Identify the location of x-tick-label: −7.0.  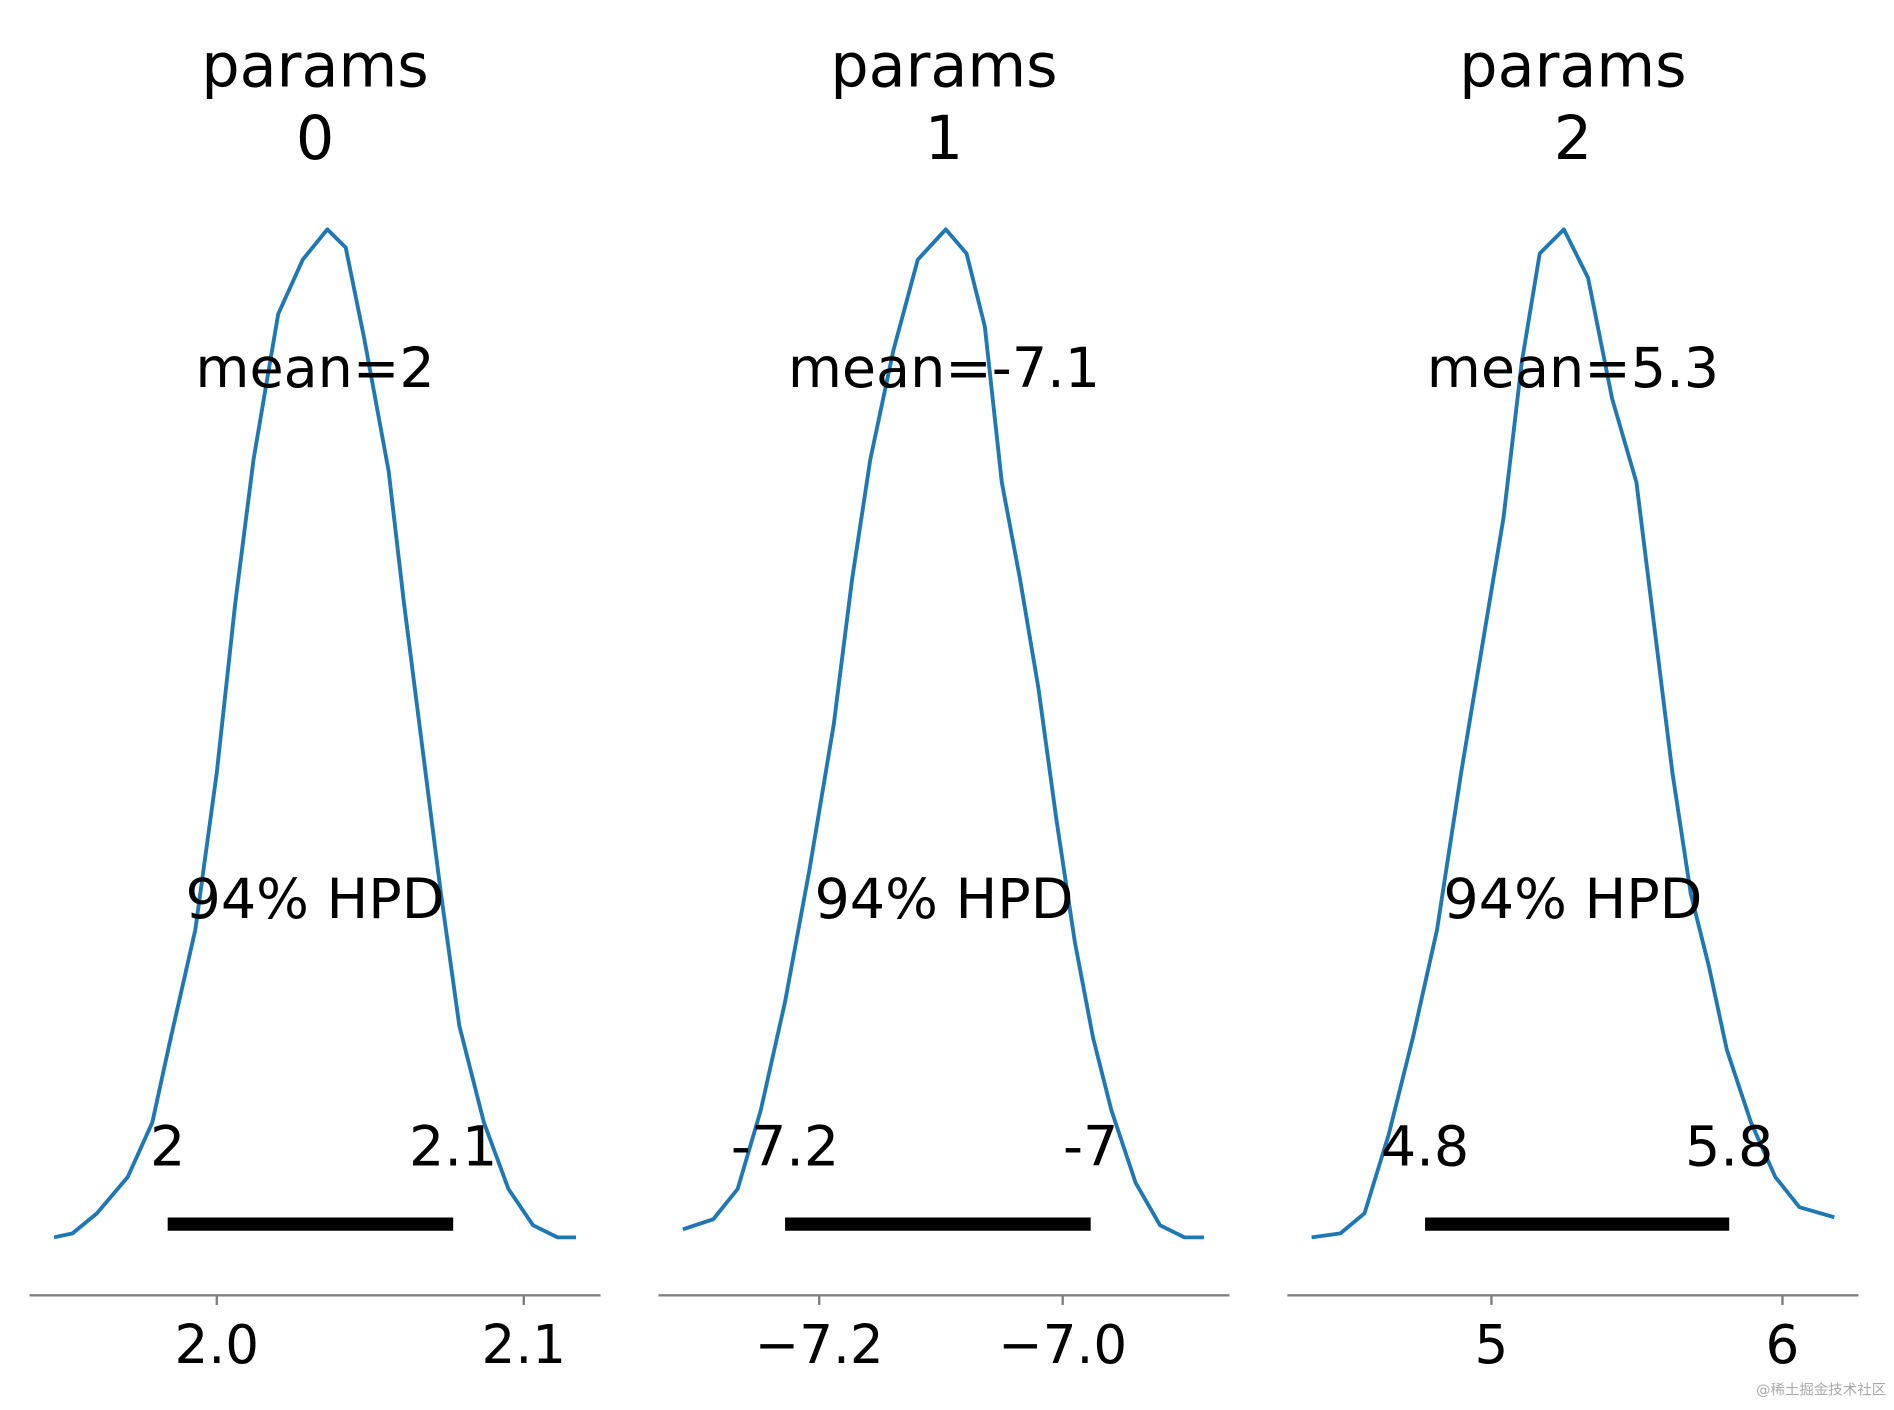
(1062, 1345).